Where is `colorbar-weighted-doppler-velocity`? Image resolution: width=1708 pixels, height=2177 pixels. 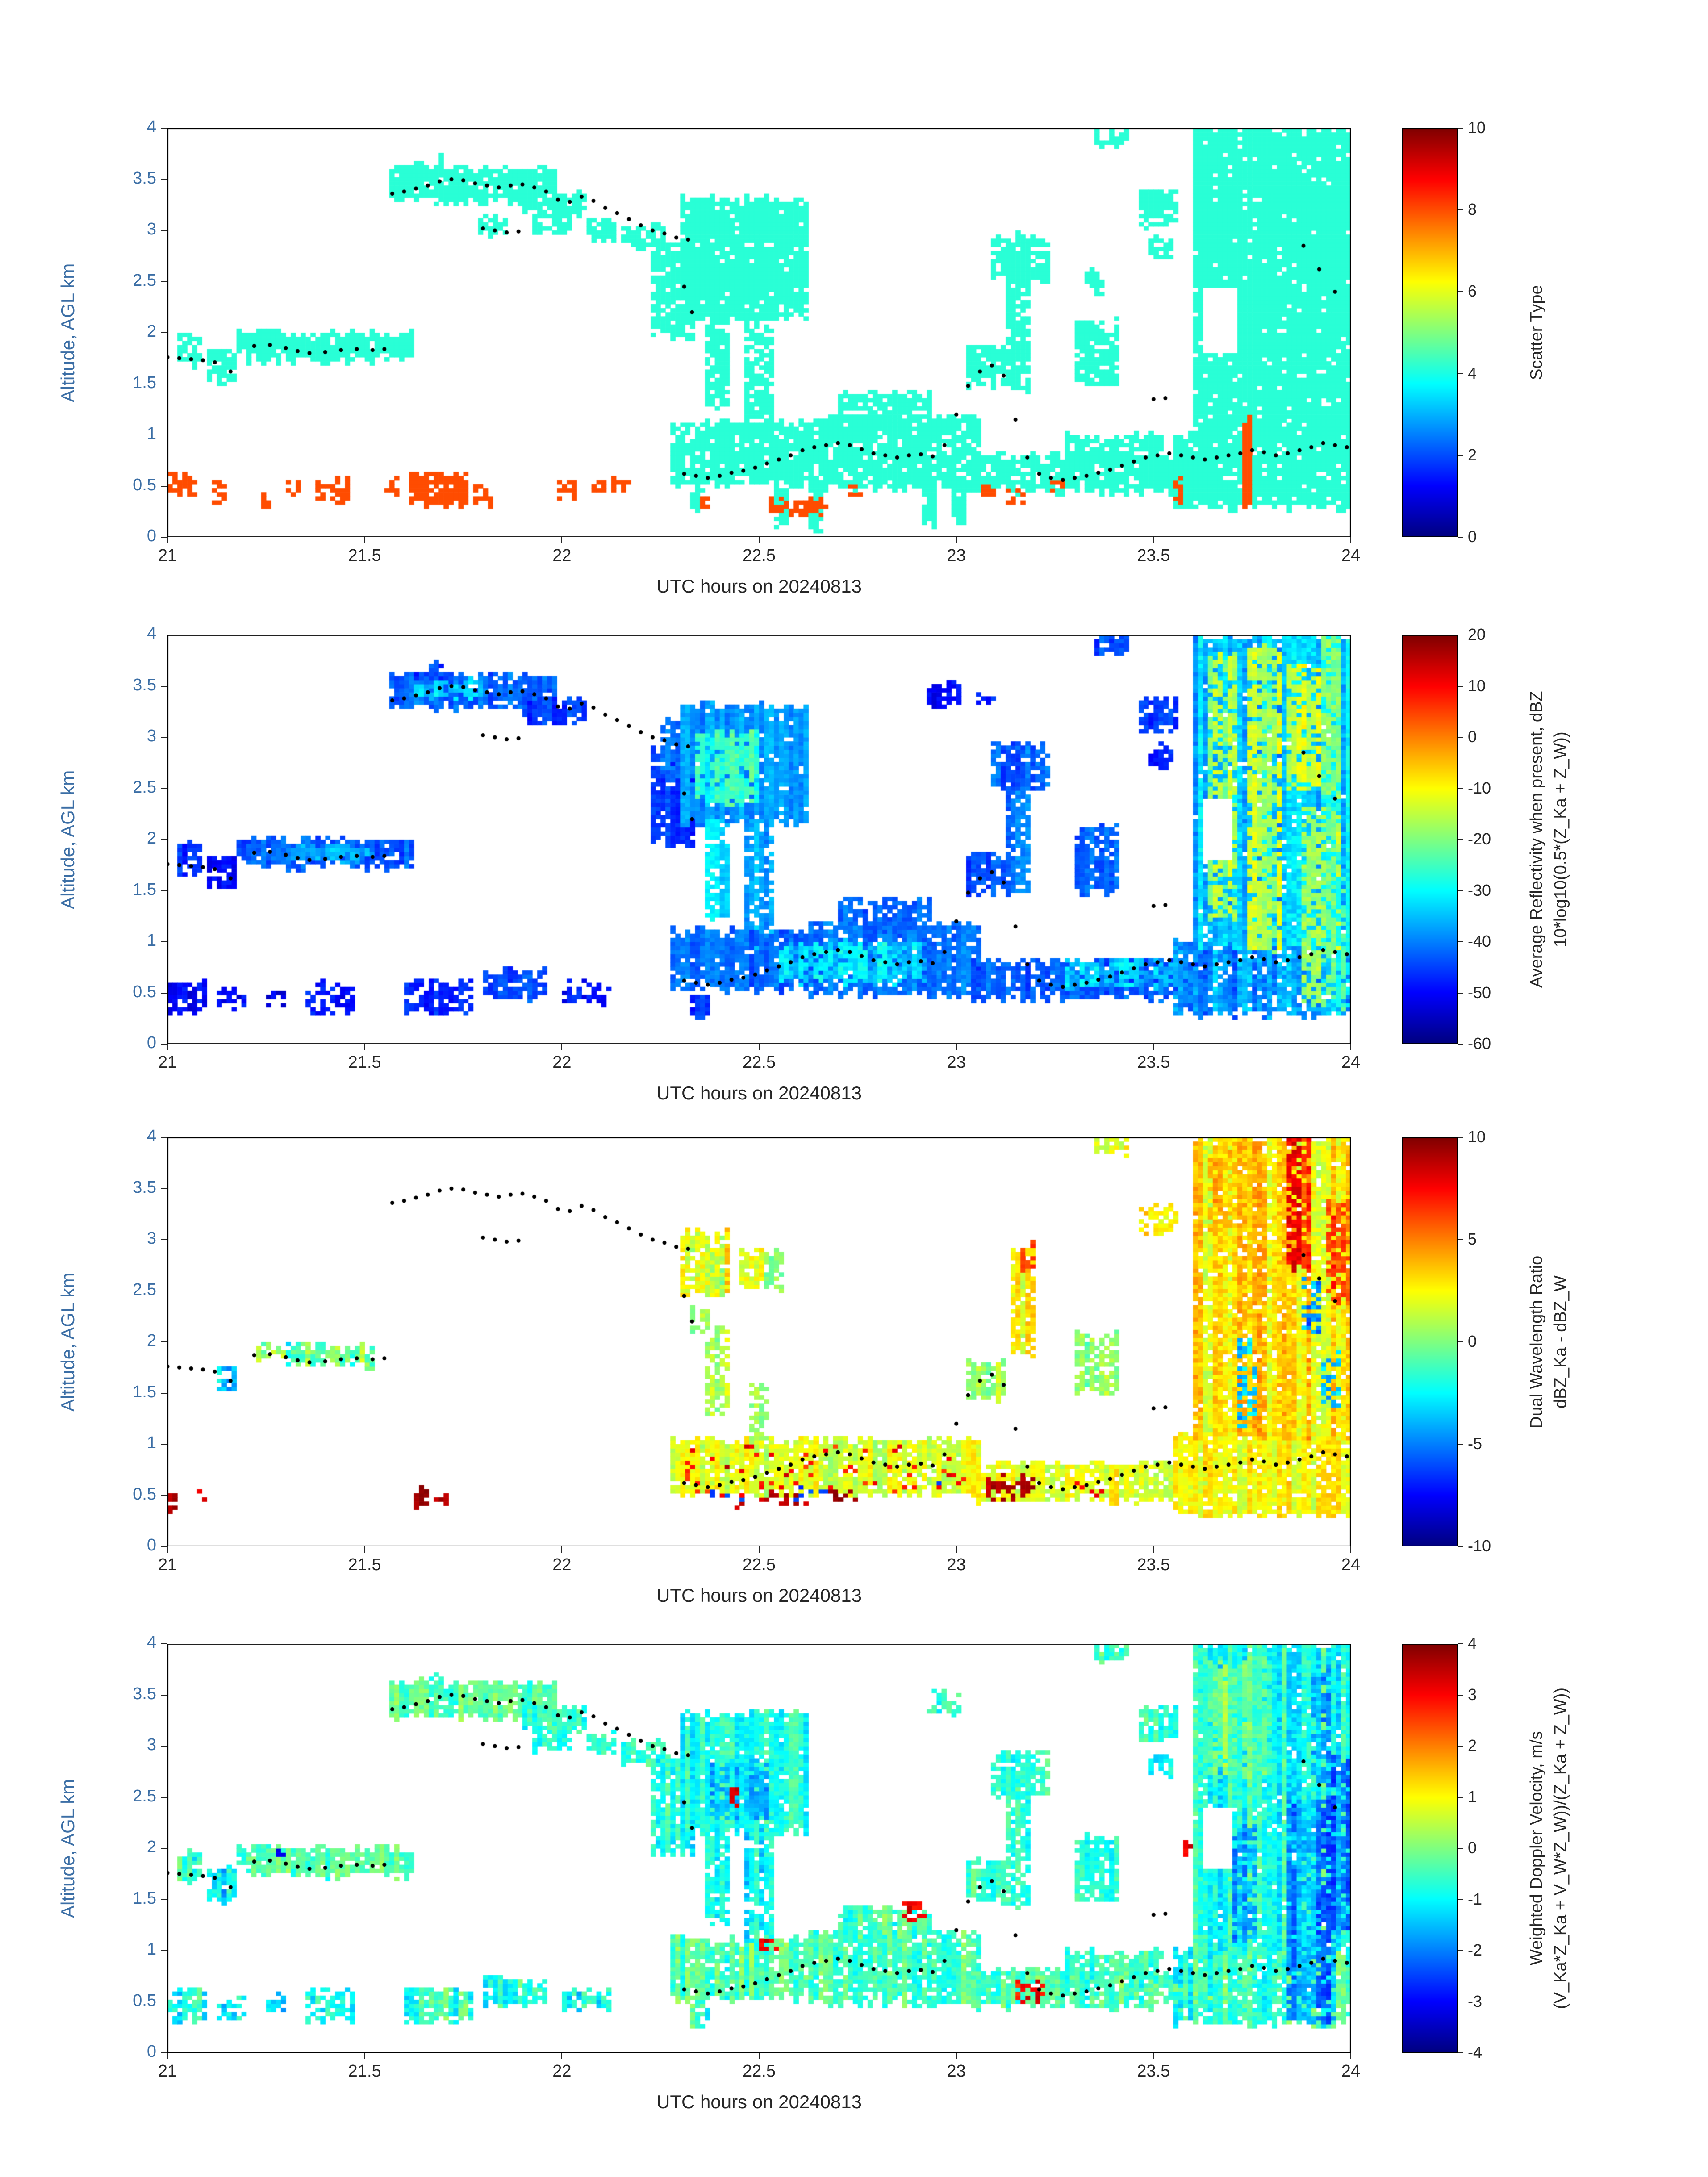 colorbar-weighted-doppler-velocity is located at coordinates (1430, 1848).